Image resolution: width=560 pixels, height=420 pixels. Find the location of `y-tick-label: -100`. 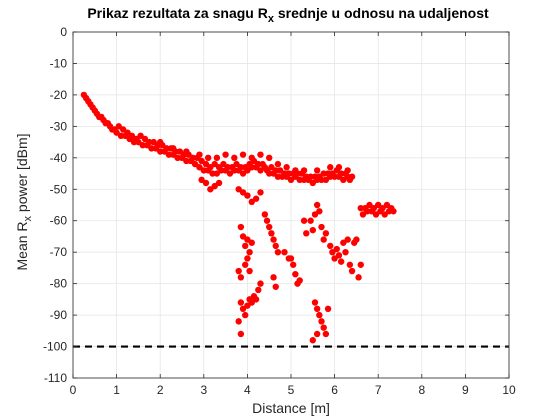

y-tick-label: -100 is located at coordinates (55, 347).